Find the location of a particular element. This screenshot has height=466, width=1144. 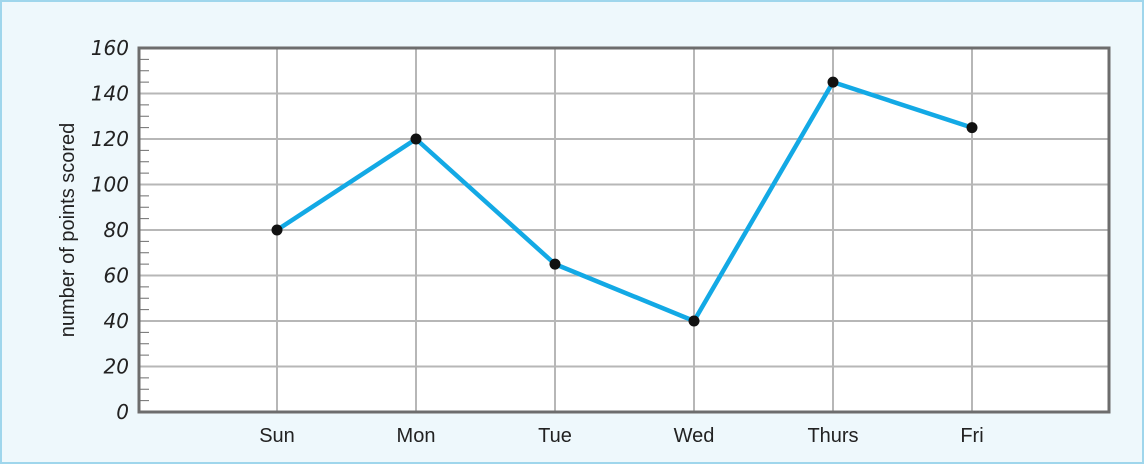

y-axis-tick-labels: 0 20 40 60 80 100 120 140 160 is located at coordinates (110, 230).